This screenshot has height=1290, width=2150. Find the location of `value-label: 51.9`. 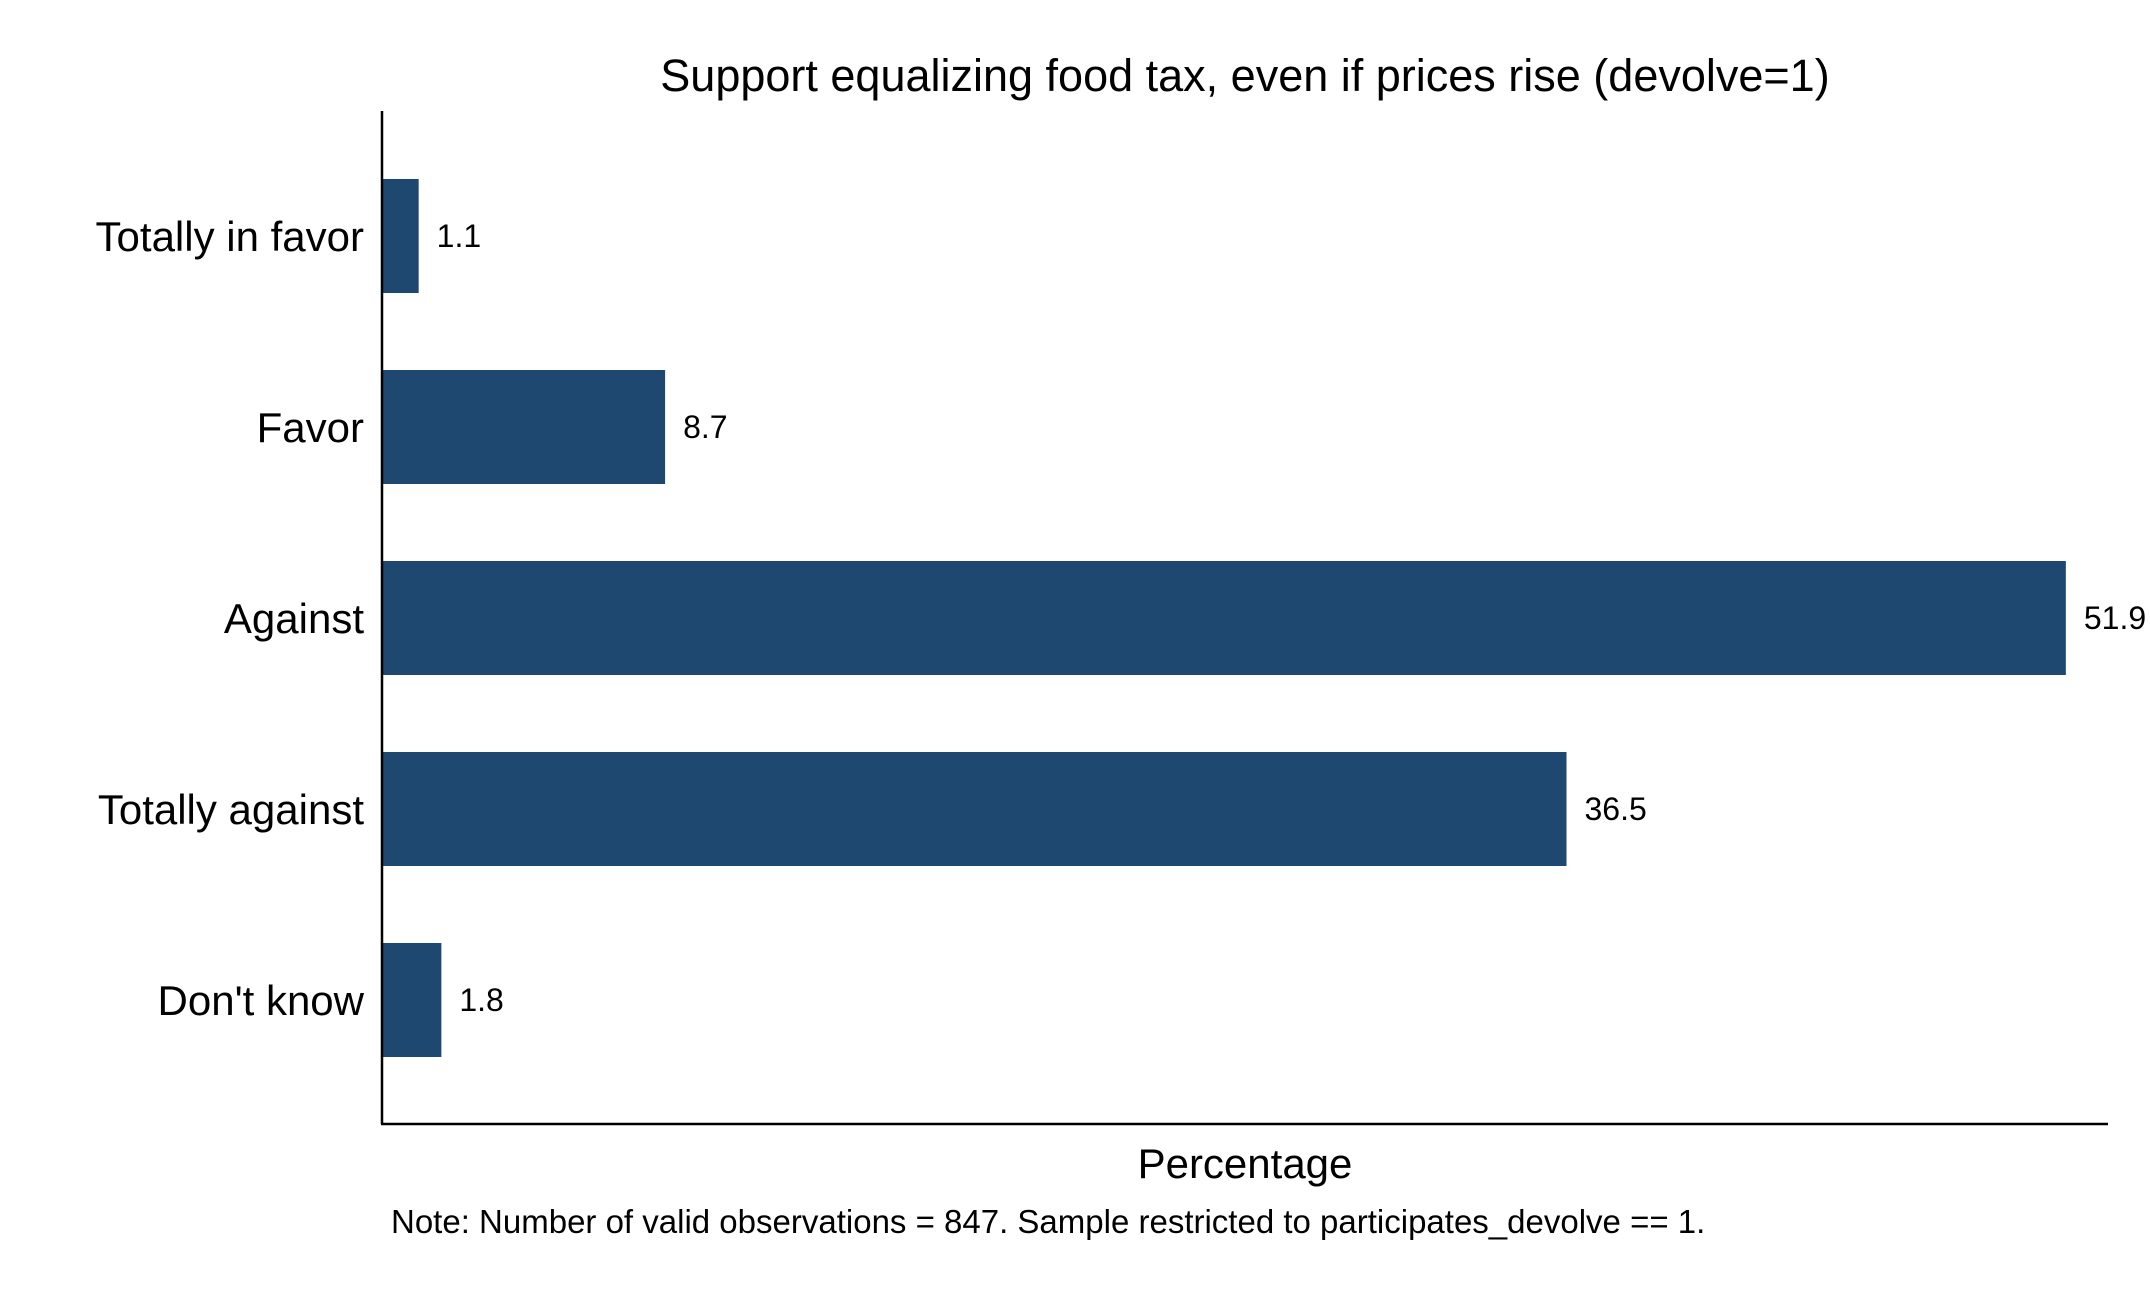

value-label: 51.9 is located at coordinates (2115, 618).